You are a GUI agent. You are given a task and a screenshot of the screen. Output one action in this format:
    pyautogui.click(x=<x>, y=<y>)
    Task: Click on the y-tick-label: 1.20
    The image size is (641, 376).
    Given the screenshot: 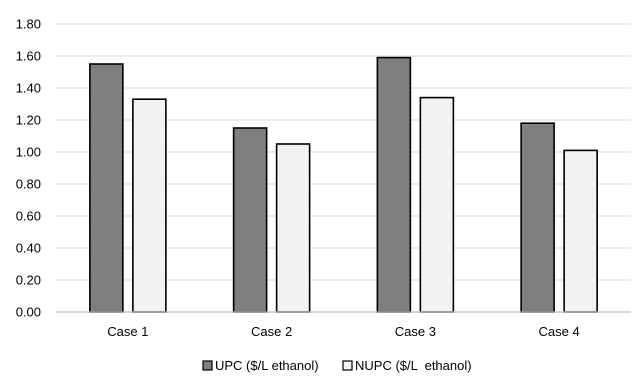 What is the action you would take?
    pyautogui.click(x=28, y=120)
    